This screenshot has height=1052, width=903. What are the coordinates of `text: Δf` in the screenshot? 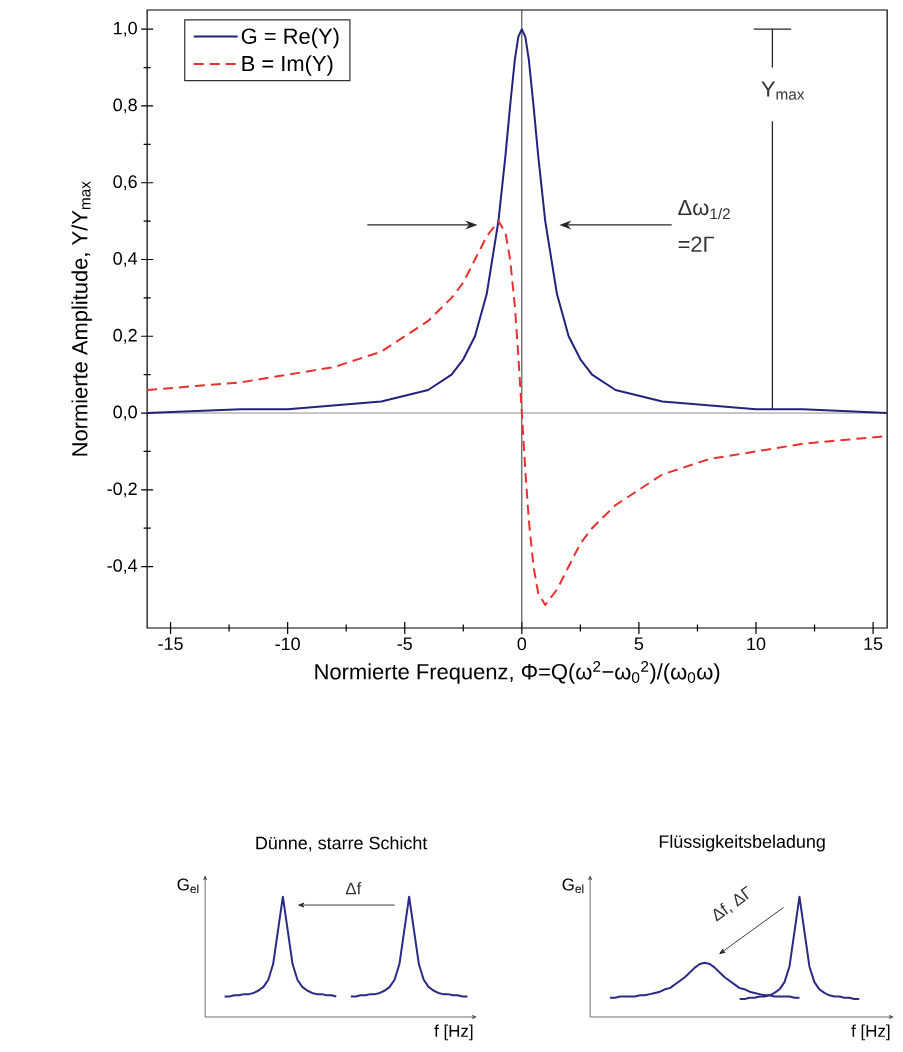 It's located at (353, 888).